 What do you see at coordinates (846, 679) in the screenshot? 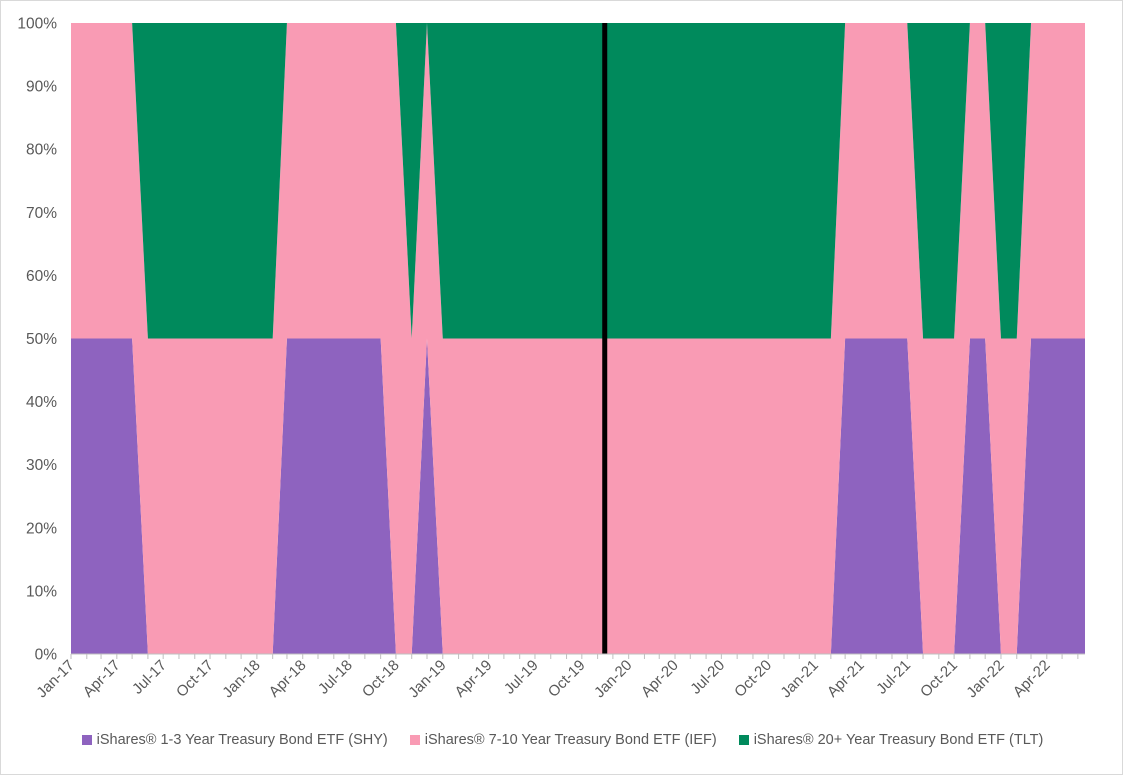
I see `x-tick-label: Apr-21` at bounding box center [846, 679].